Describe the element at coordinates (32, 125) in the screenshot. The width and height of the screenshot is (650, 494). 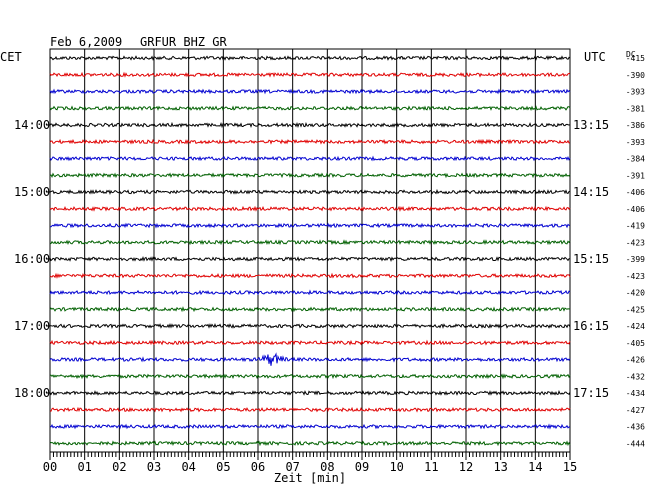
I see `cet-hour-label: 14:00` at that location.